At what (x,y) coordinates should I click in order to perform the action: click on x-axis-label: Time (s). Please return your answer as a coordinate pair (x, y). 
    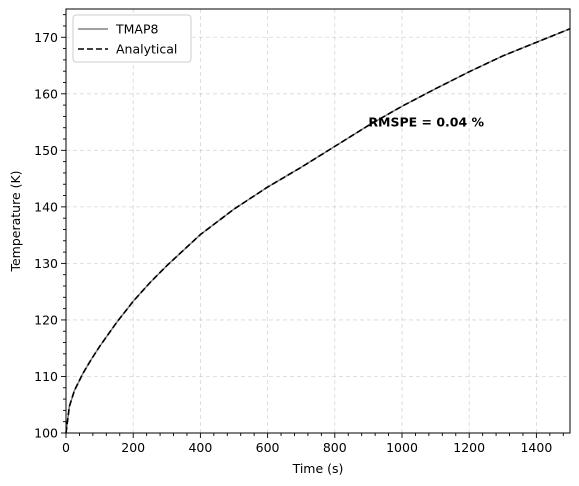
    Looking at the image, I should click on (318, 468).